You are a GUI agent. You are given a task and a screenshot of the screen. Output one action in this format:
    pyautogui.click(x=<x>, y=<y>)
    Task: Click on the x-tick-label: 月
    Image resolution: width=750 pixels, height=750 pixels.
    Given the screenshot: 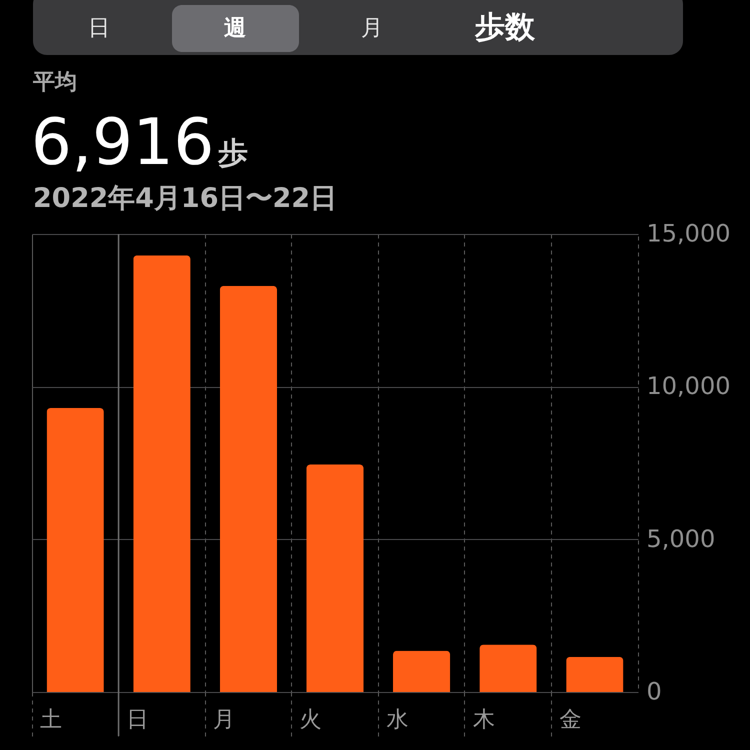 What is the action you would take?
    pyautogui.click(x=224, y=720)
    